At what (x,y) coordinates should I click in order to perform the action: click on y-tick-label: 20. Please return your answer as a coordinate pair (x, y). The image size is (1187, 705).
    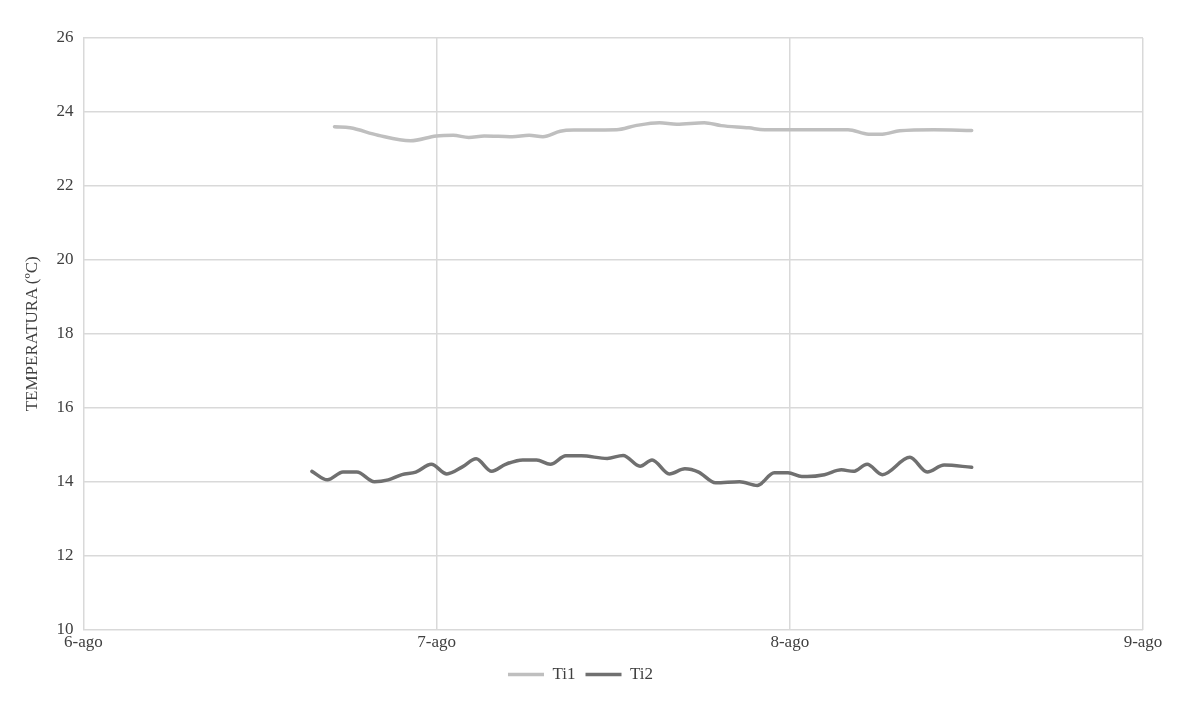
    Looking at the image, I should click on (65, 259).